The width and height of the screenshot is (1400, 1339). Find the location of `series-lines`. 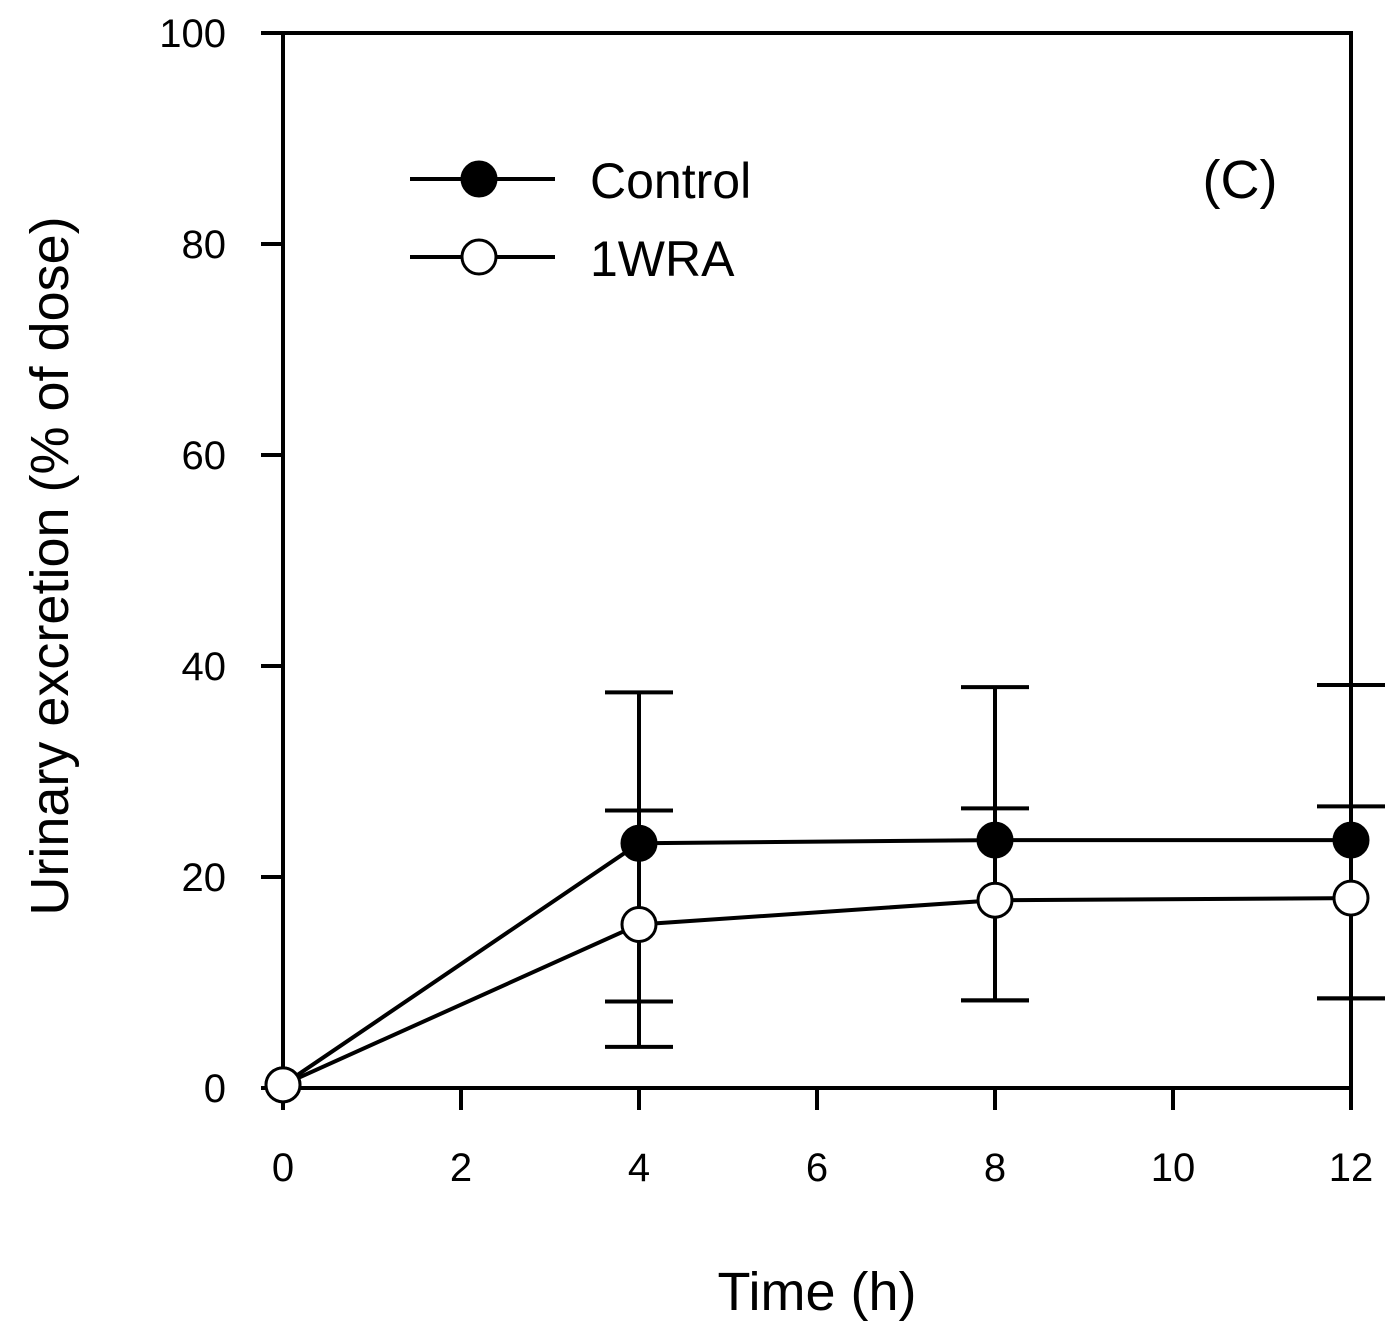

series-lines is located at coordinates (816, 962).